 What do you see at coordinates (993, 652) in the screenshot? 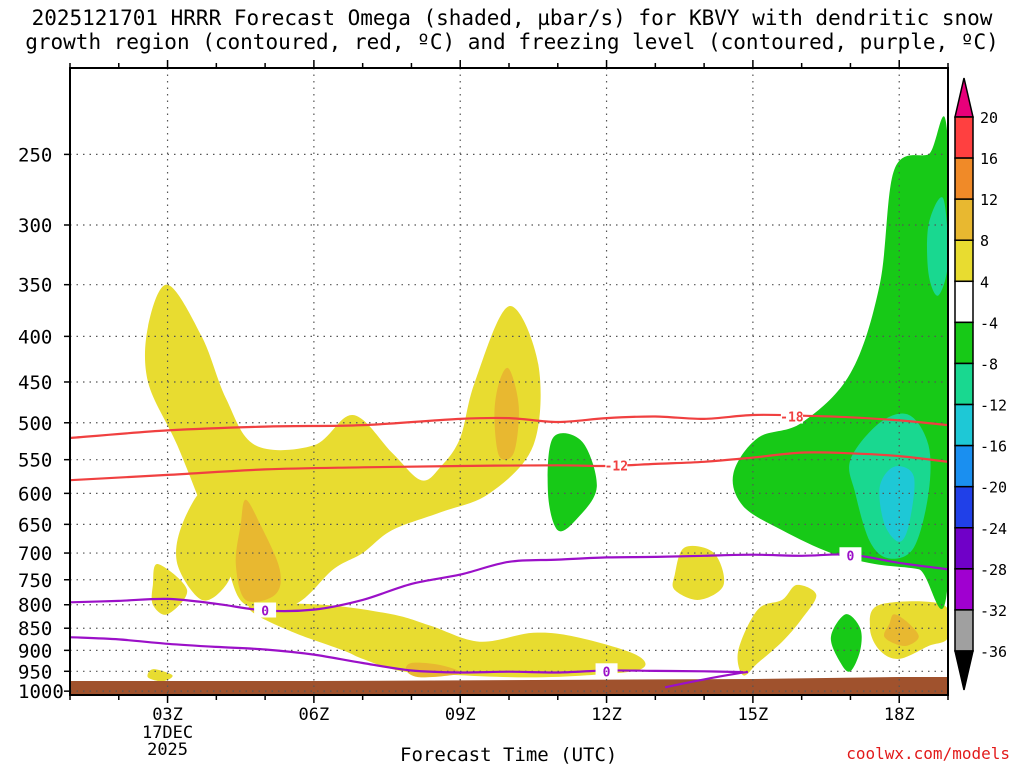
I see `colorbar-tick-label: -36` at bounding box center [993, 652].